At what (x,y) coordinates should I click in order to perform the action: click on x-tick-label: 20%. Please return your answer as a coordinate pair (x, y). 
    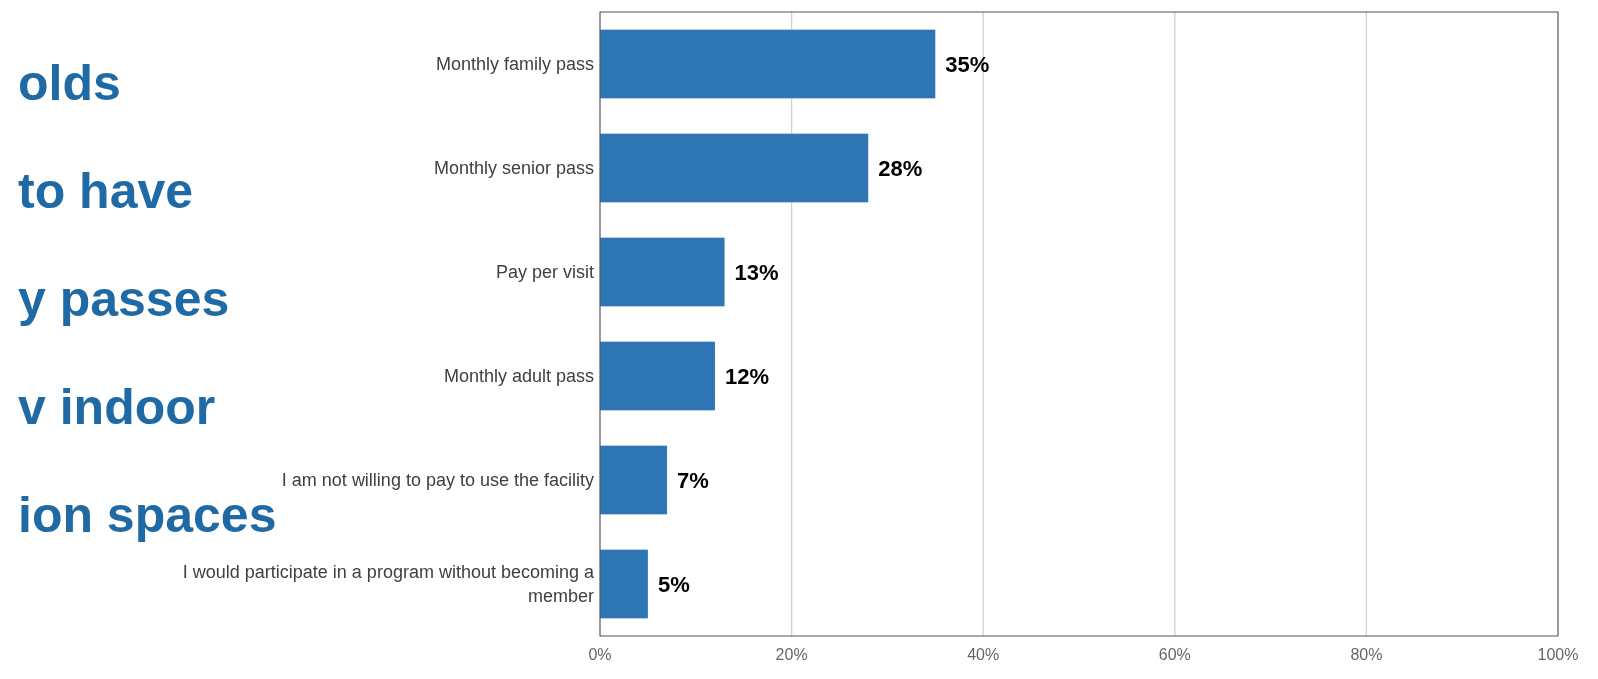
    Looking at the image, I should click on (791, 654).